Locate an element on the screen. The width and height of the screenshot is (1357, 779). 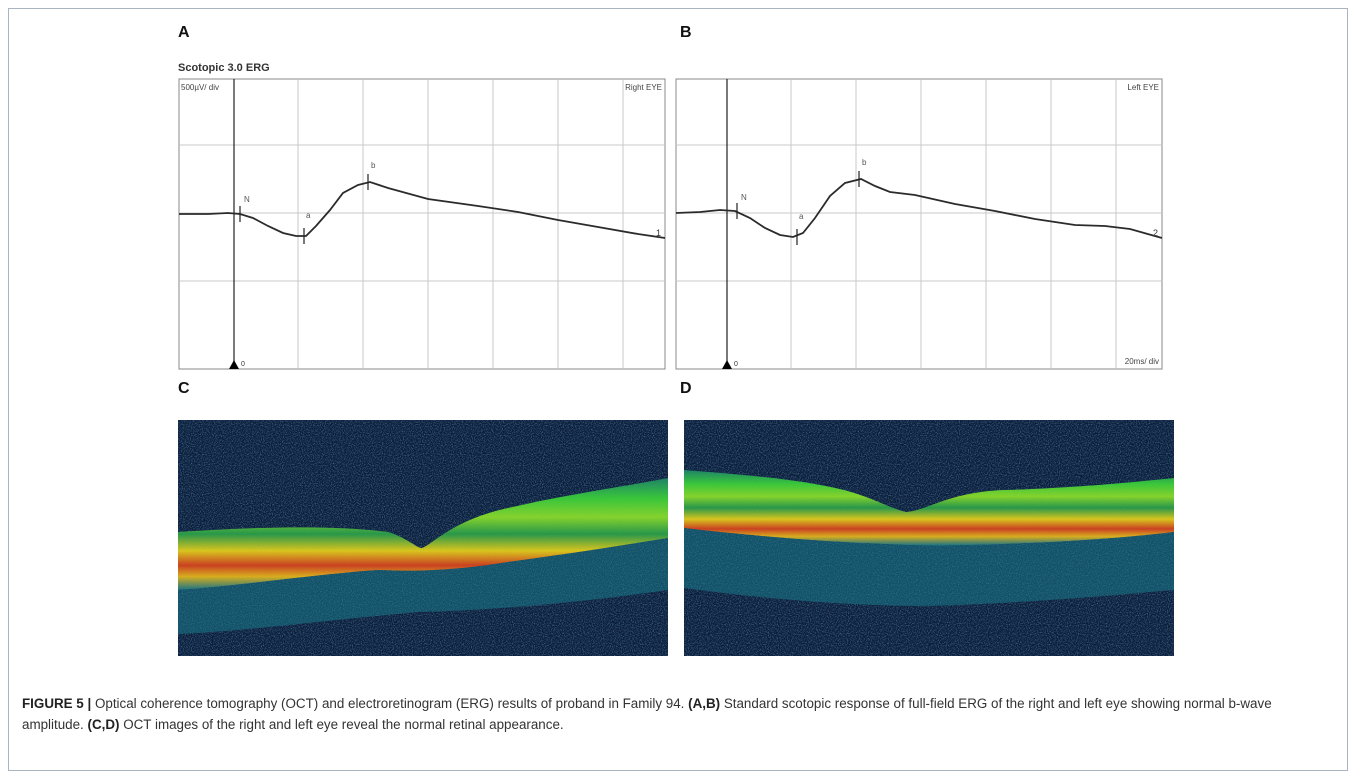
erg-left-eye-plot: Left EYE N a b 2 0 20ms/ div is located at coordinates (919, 224).